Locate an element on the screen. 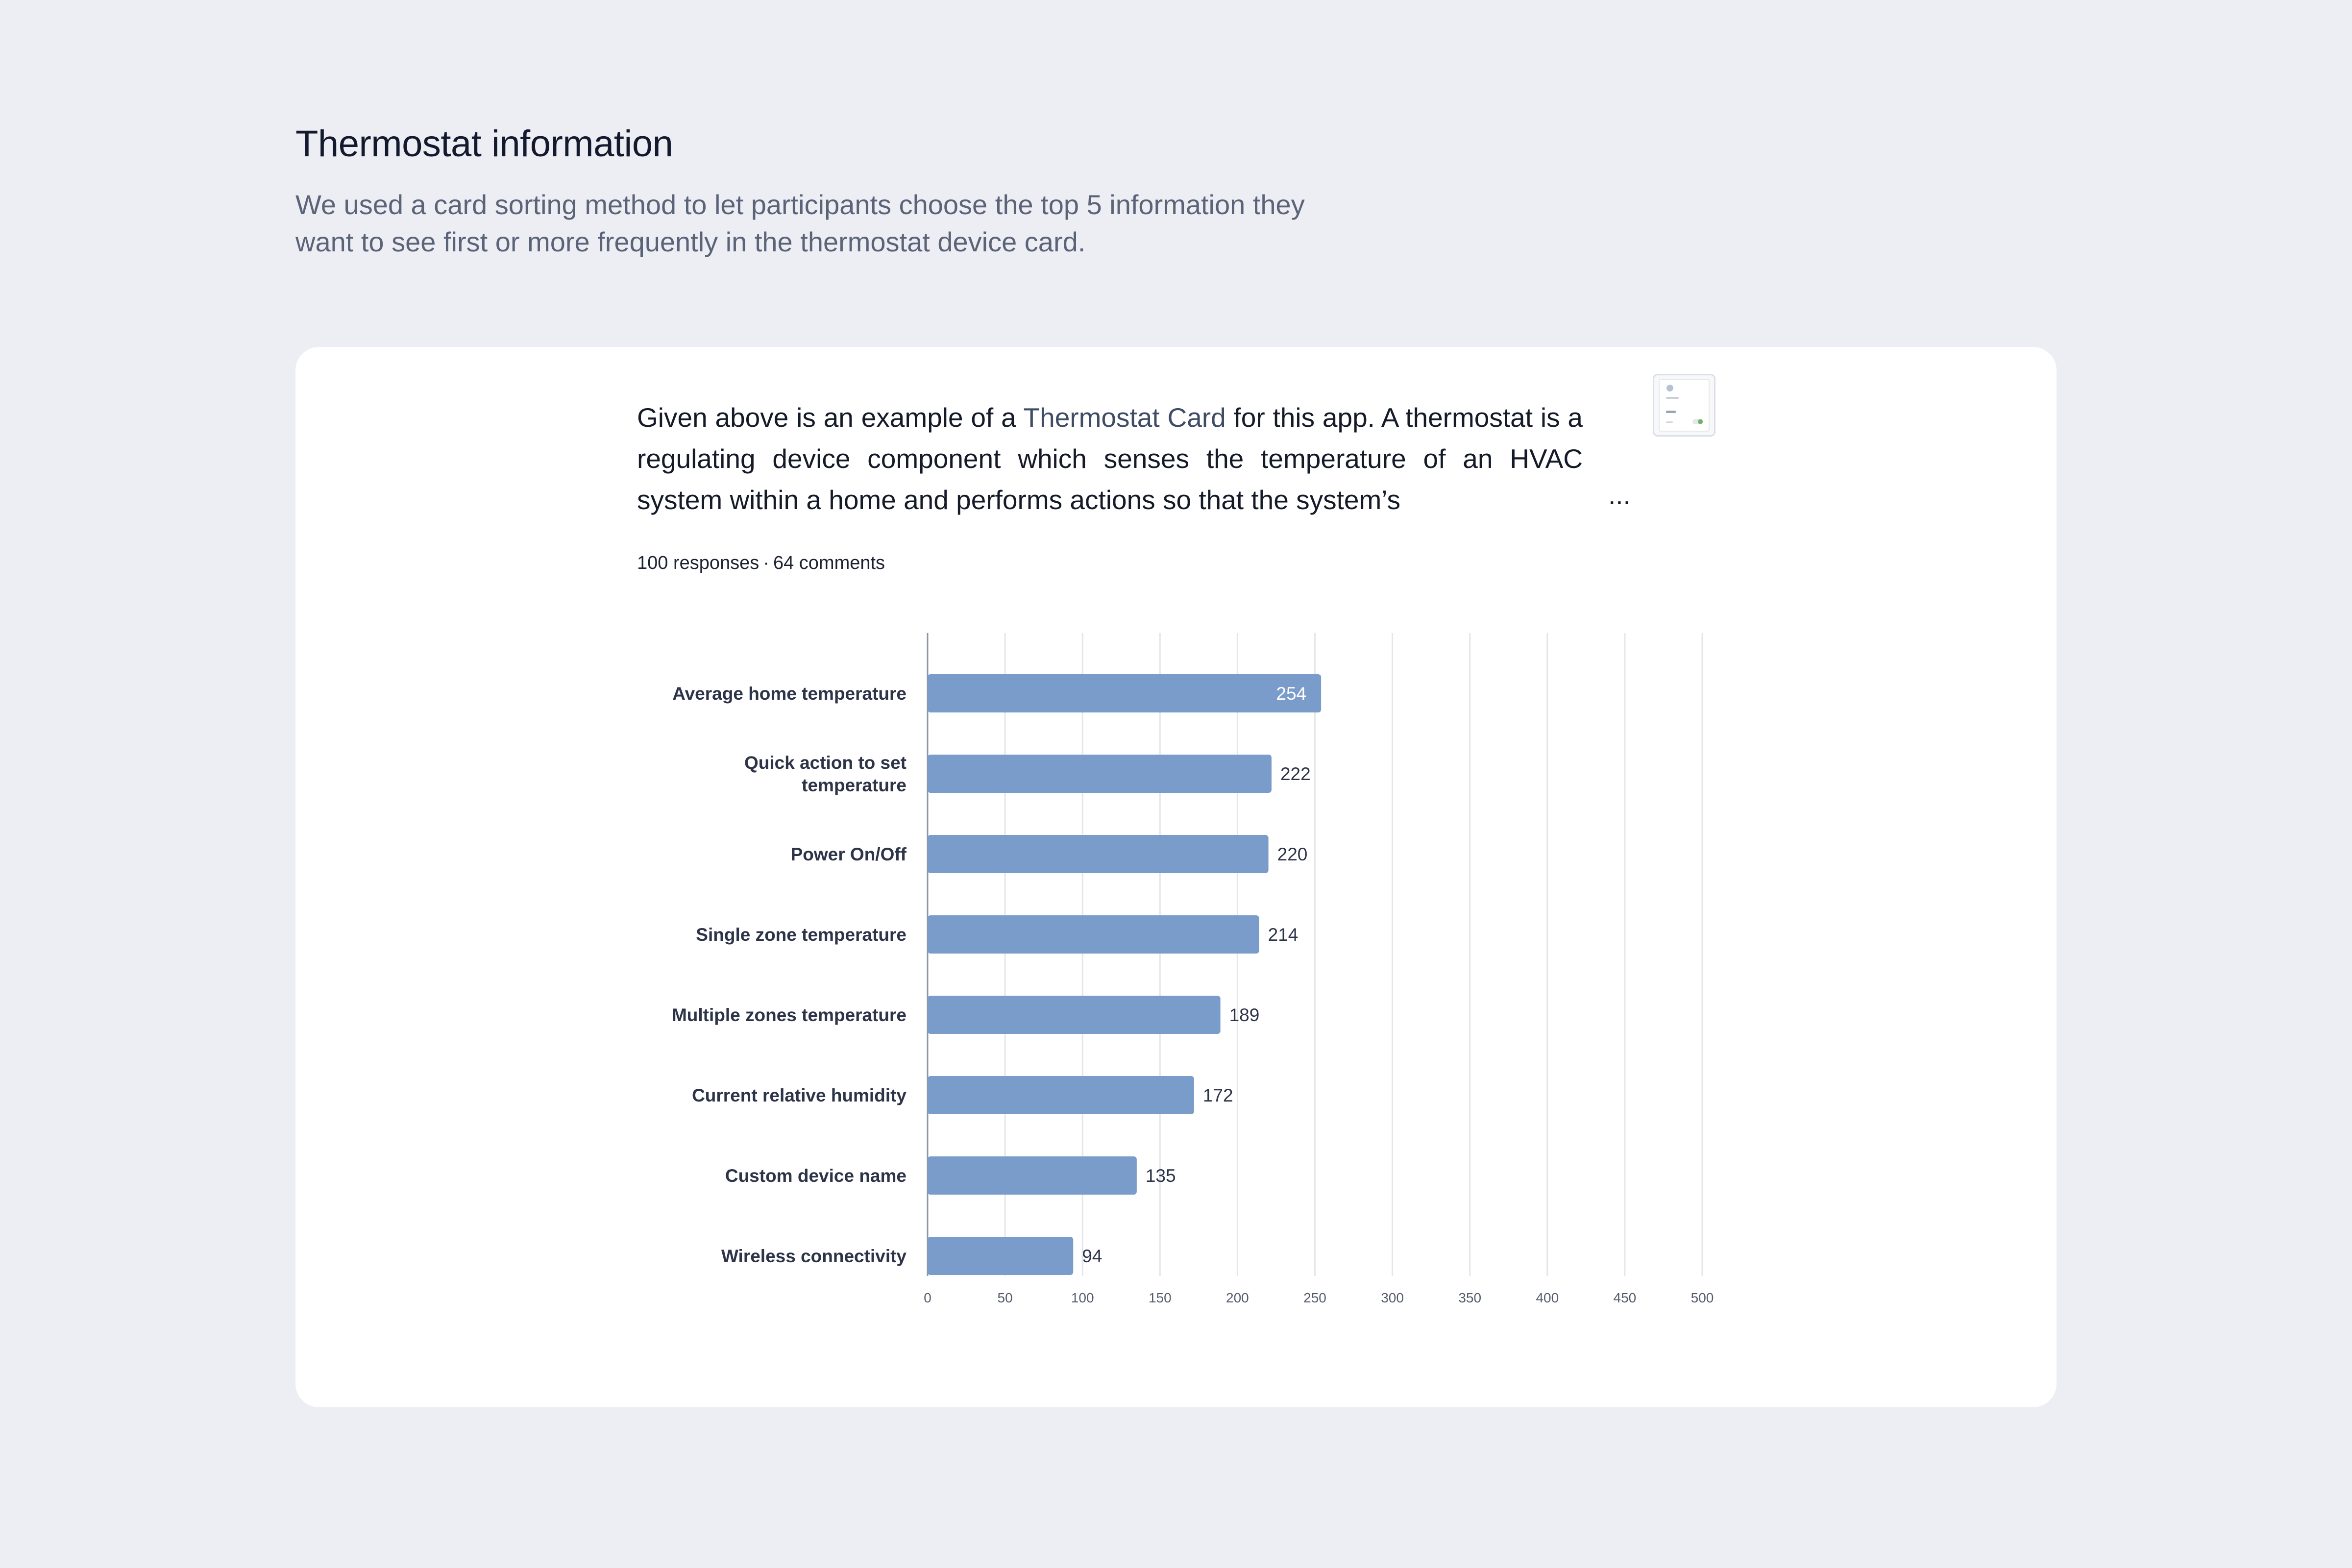 Image resolution: width=2352 pixels, height=1568 pixels. x-tick-label: 350 is located at coordinates (1469, 1297).